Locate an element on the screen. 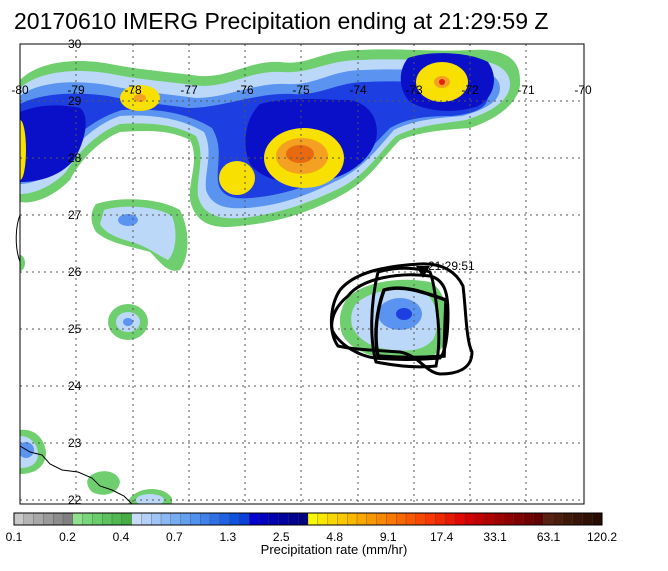  rain-s2-lightblue is located at coordinates (150, 499).